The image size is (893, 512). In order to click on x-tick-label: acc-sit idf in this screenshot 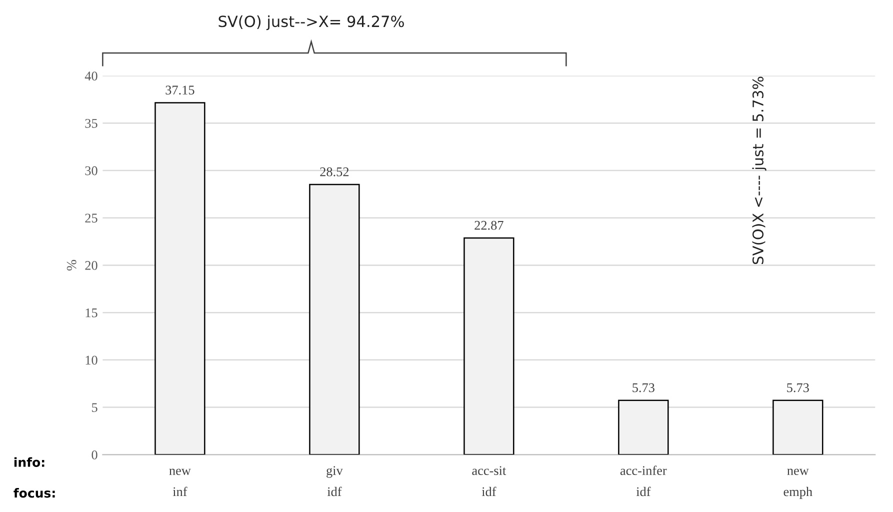, I will do `click(489, 481)`.